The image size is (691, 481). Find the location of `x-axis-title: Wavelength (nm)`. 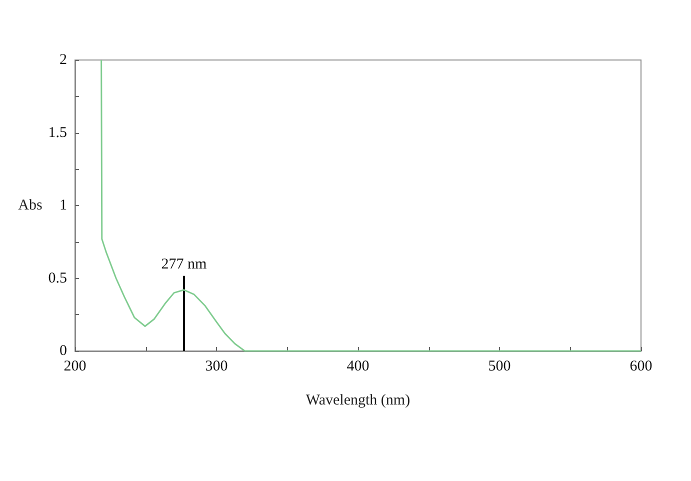

x-axis-title: Wavelength (nm) is located at coordinates (358, 400).